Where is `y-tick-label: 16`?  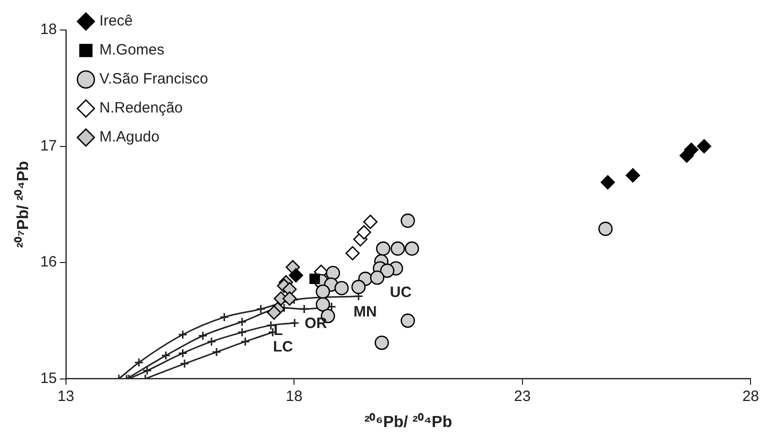 y-tick-label: 16 is located at coordinates (48, 262).